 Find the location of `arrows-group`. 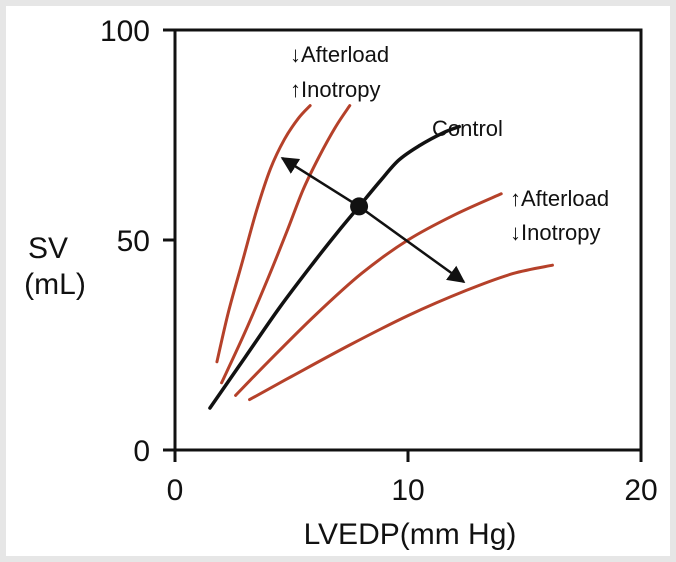

arrows-group is located at coordinates (373, 220).